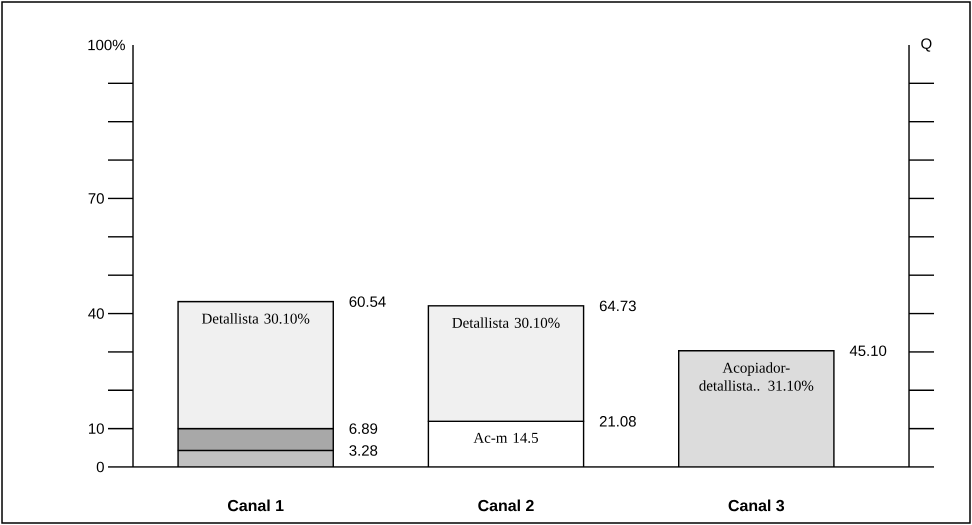  I want to click on x-tick-label: Canal 3, so click(756, 506).